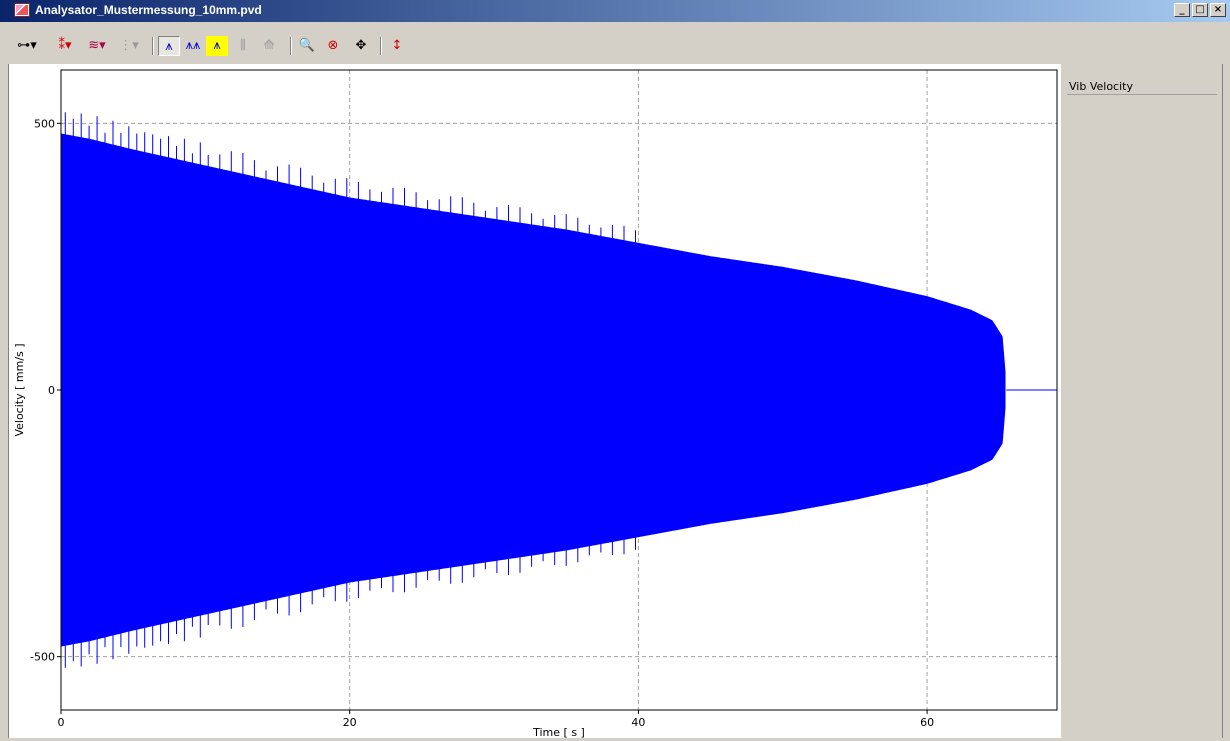 The height and width of the screenshot is (741, 1230). I want to click on legend-divider, so click(1142, 94).